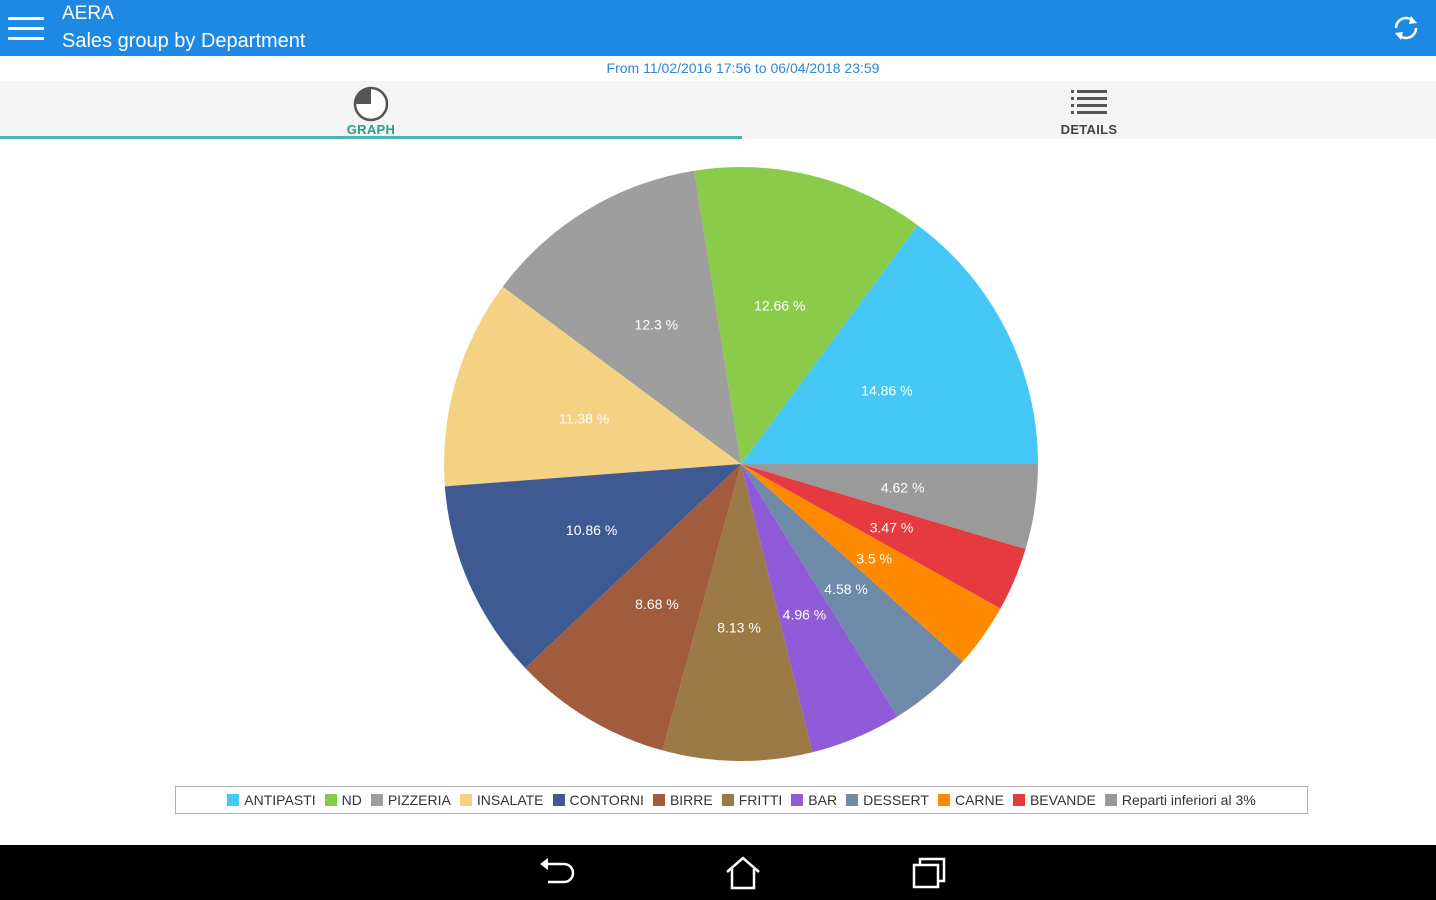 Image resolution: width=1436 pixels, height=900 pixels. Describe the element at coordinates (823, 800) in the screenshot. I see `legend-label: BAR` at that location.